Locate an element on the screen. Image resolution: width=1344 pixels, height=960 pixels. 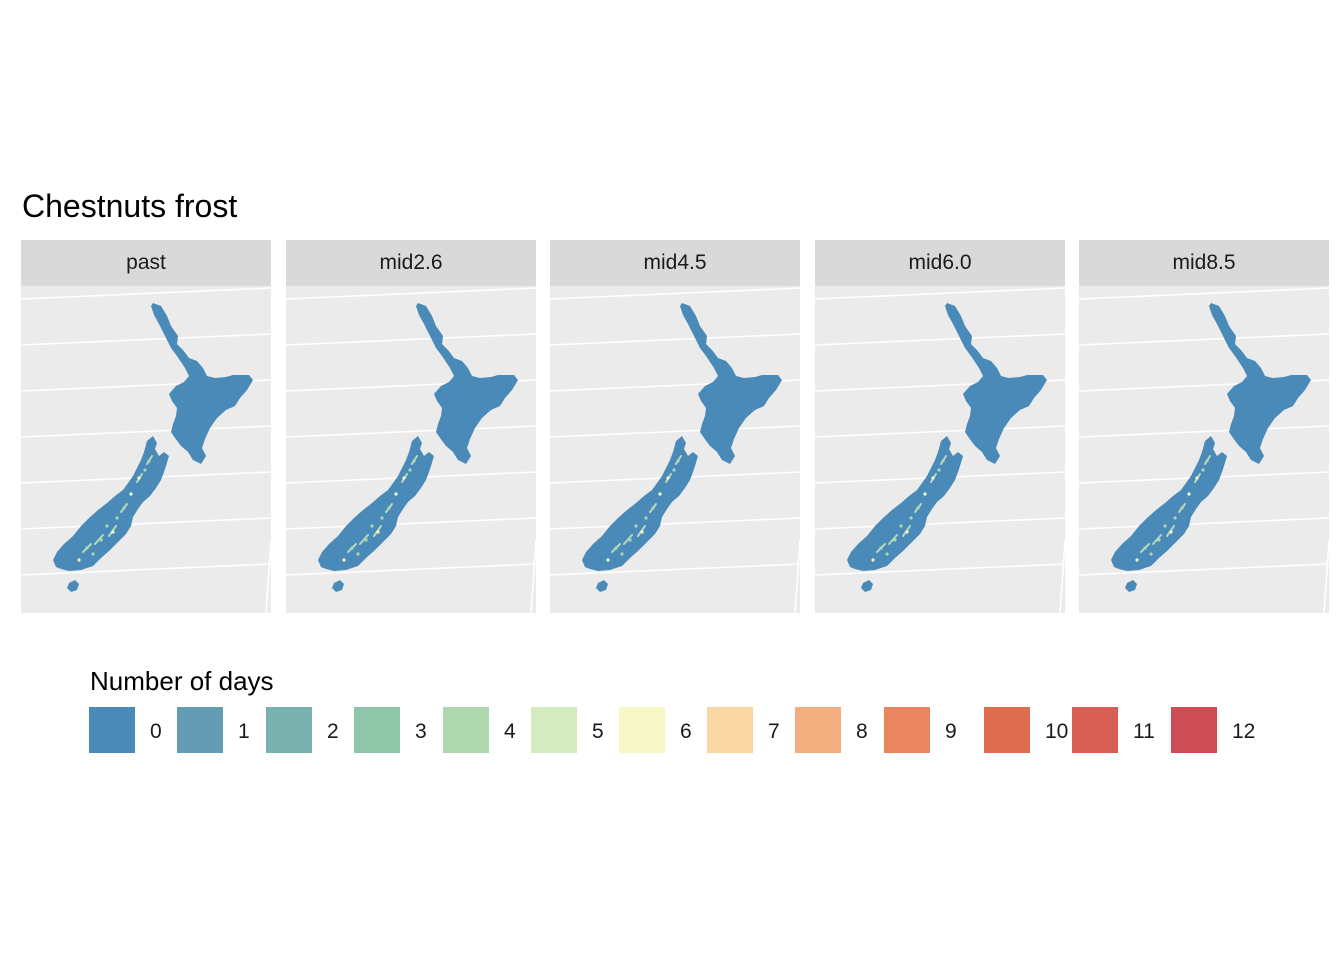
facet-strip-label: past is located at coordinates (146, 263).